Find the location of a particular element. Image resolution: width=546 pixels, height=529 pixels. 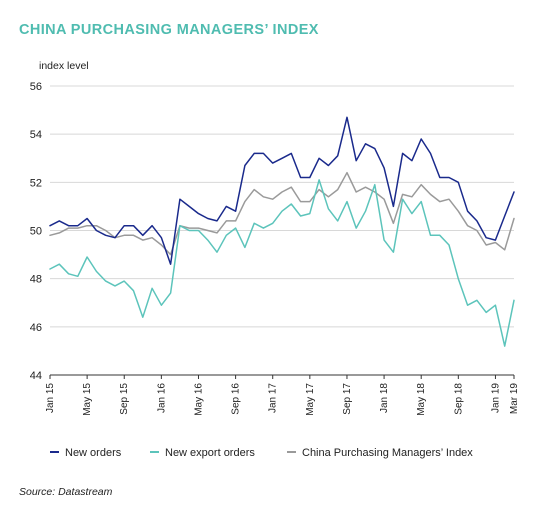

y-tick-label: 50 is located at coordinates (36, 232).